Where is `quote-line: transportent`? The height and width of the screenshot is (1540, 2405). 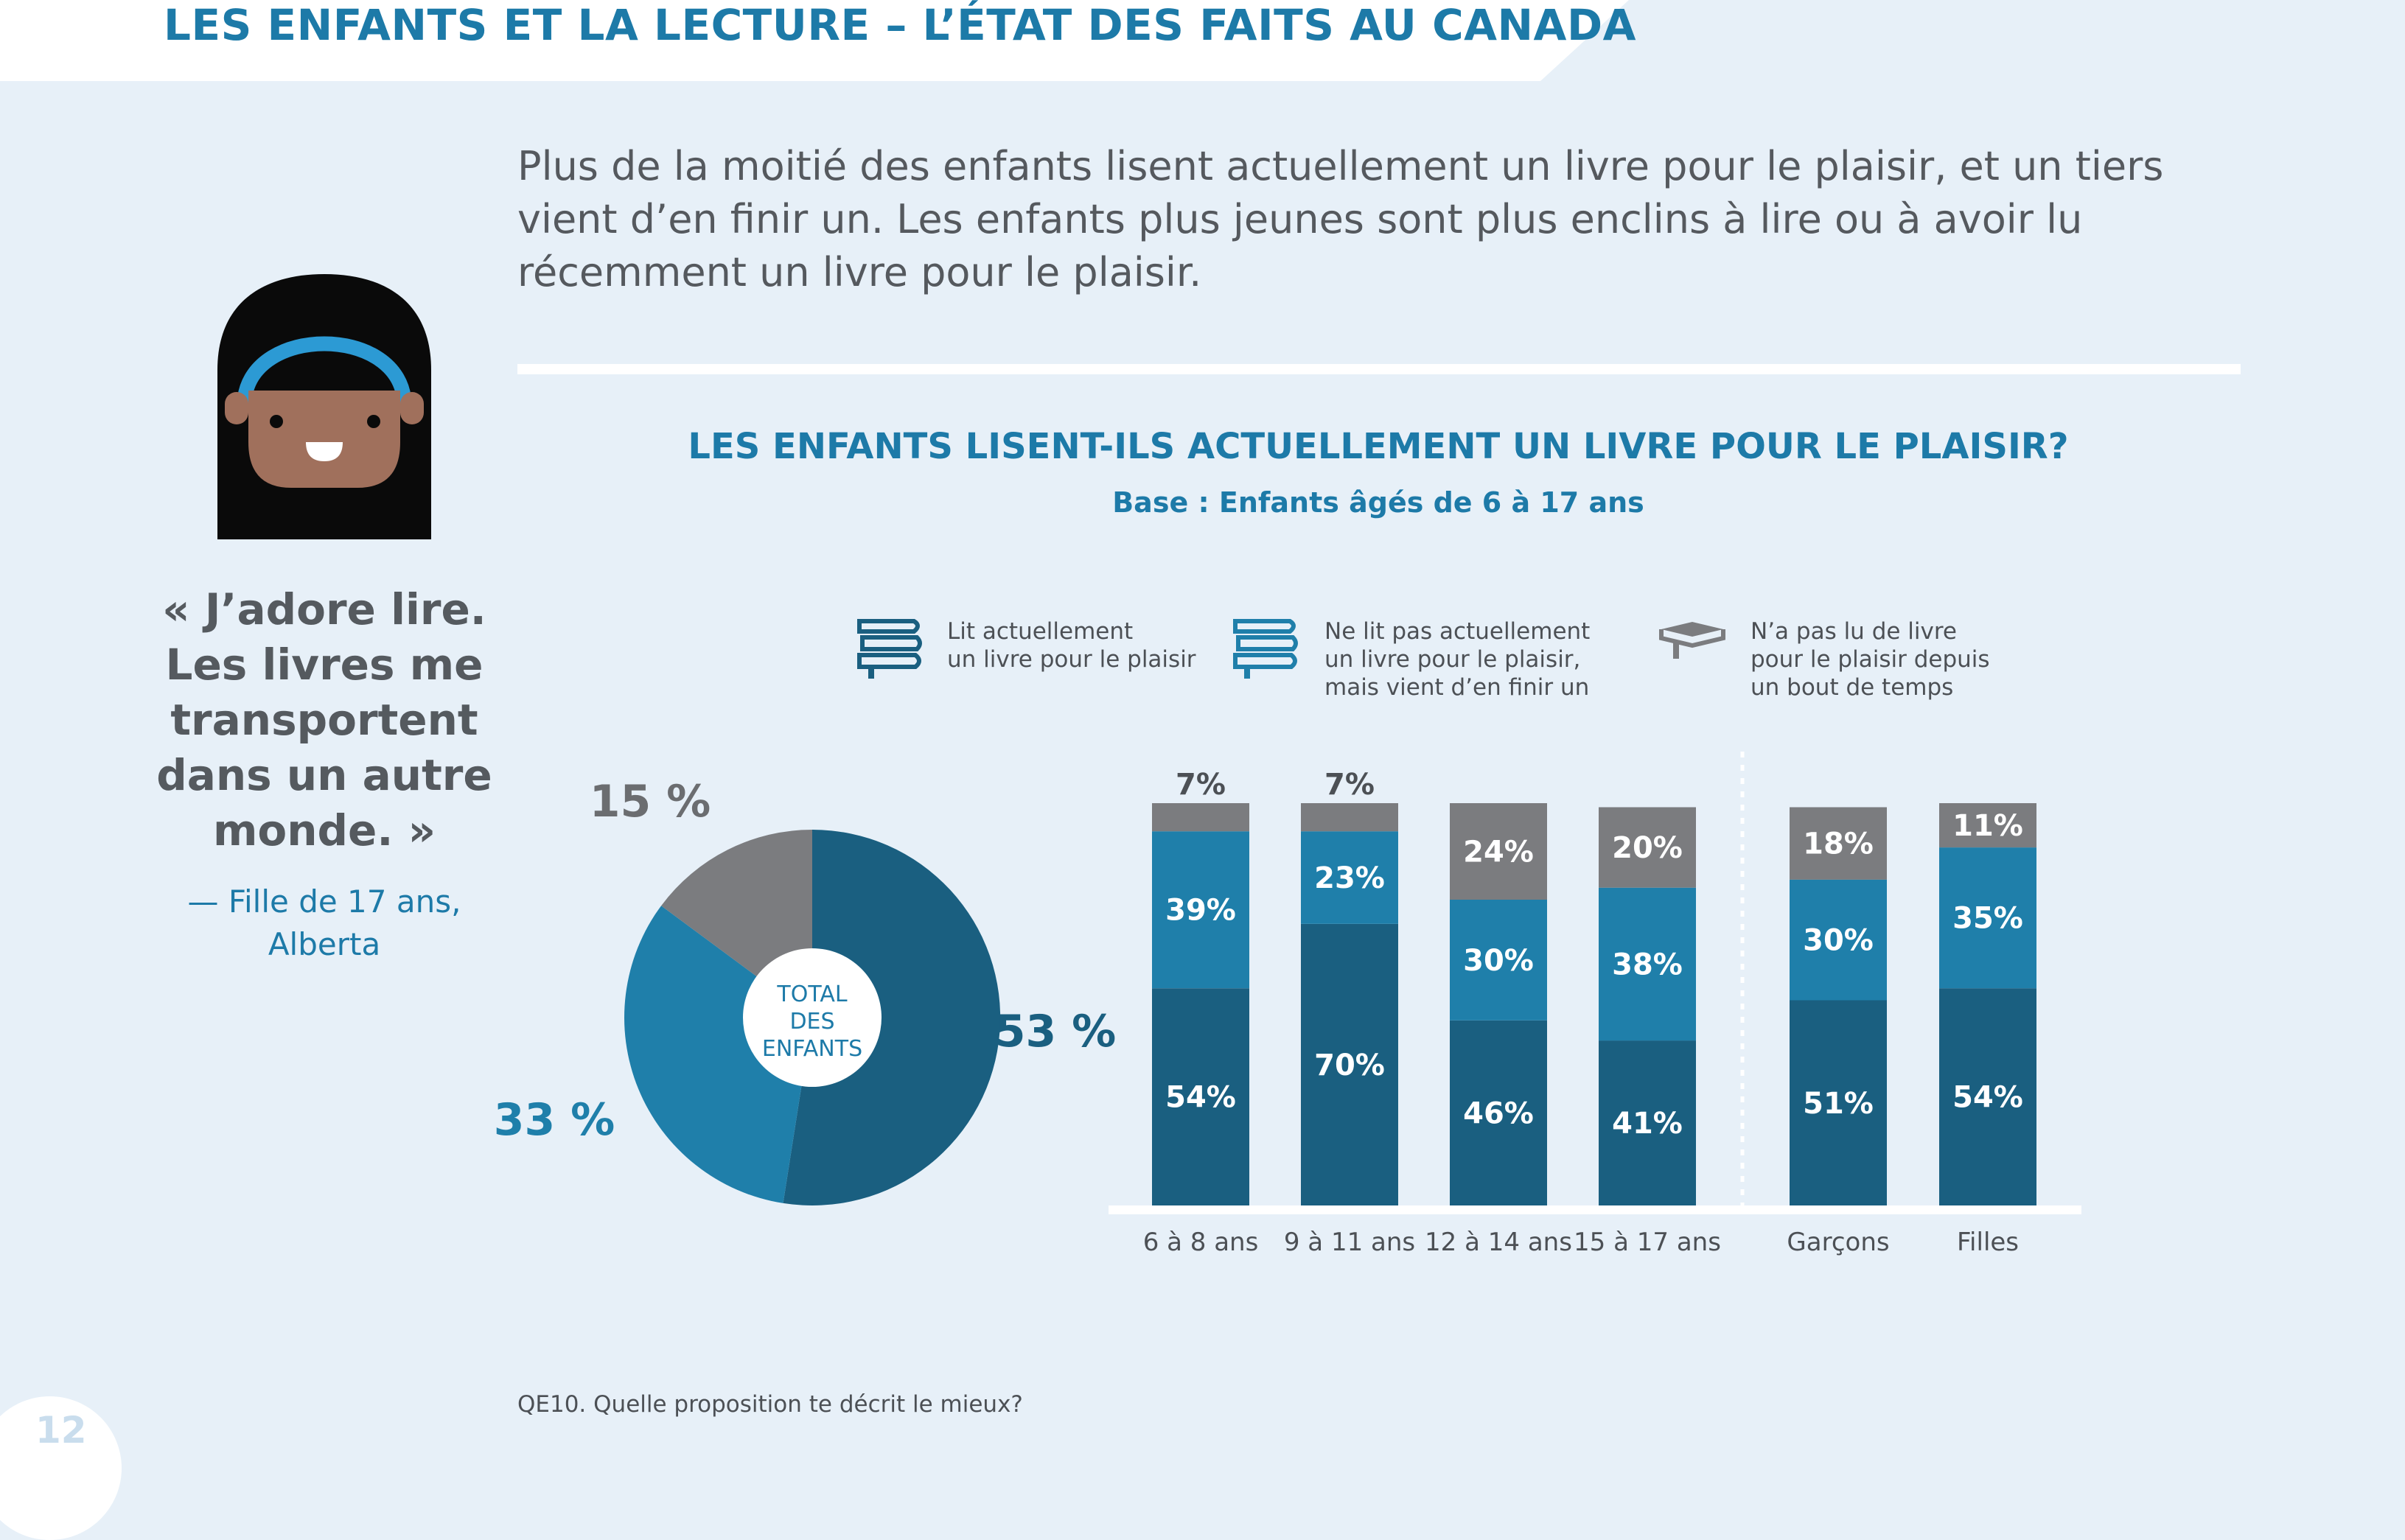 quote-line: transportent is located at coordinates (324, 720).